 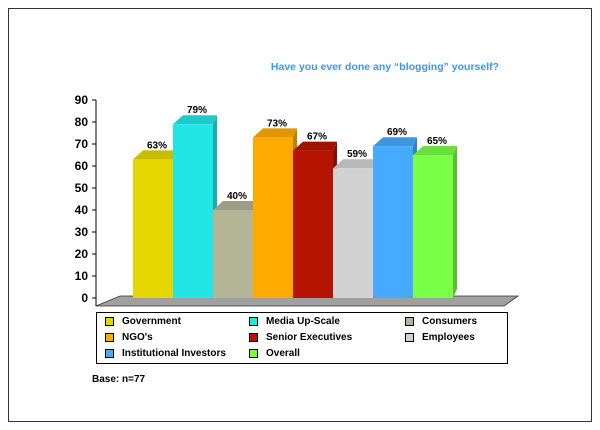 I want to click on legend-item-senior-executives: Senior Executives, so click(x=300, y=337).